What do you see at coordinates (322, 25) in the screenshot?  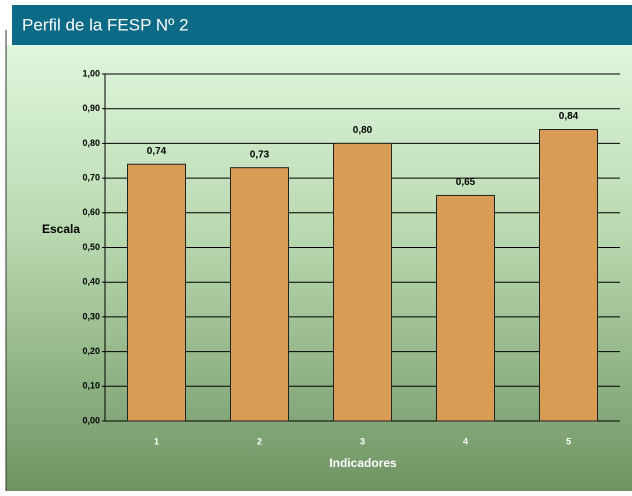 I see `header-bar` at bounding box center [322, 25].